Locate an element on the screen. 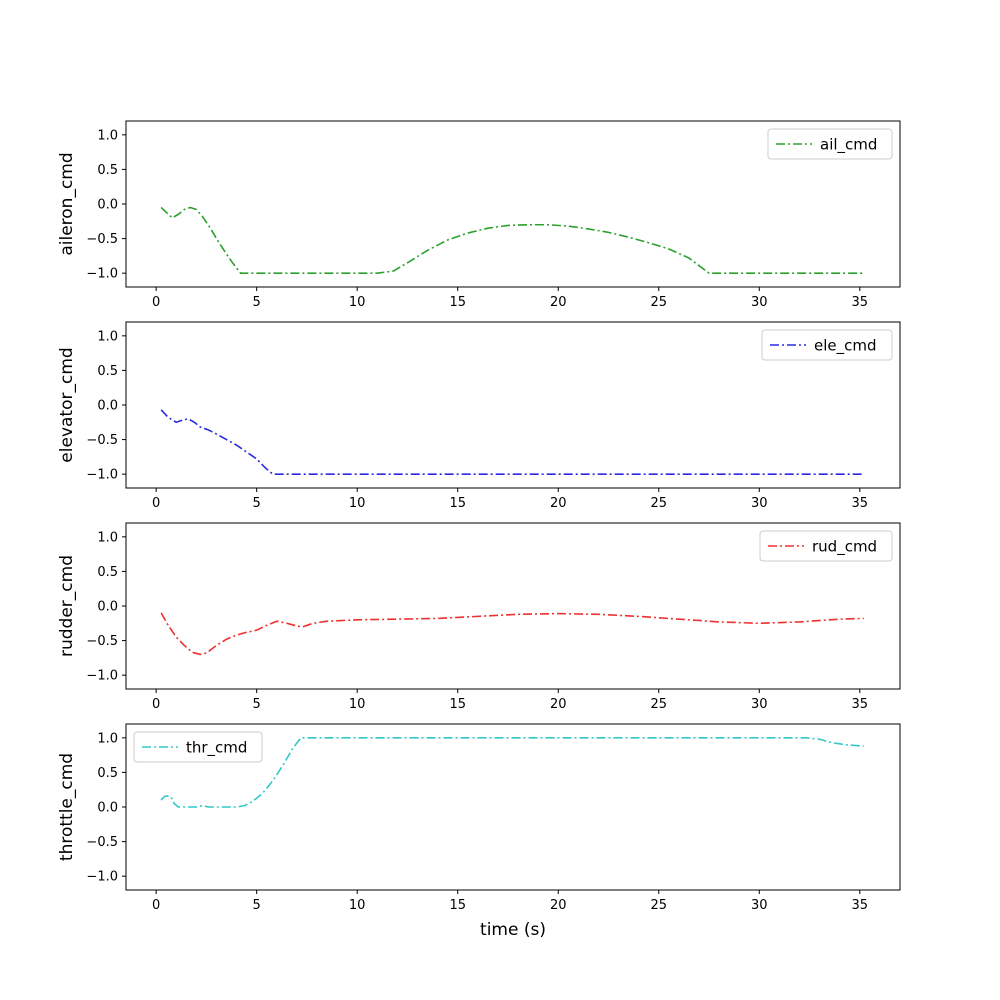 This screenshot has height=1000, width=1000. legend: ele_cmd is located at coordinates (827, 345).